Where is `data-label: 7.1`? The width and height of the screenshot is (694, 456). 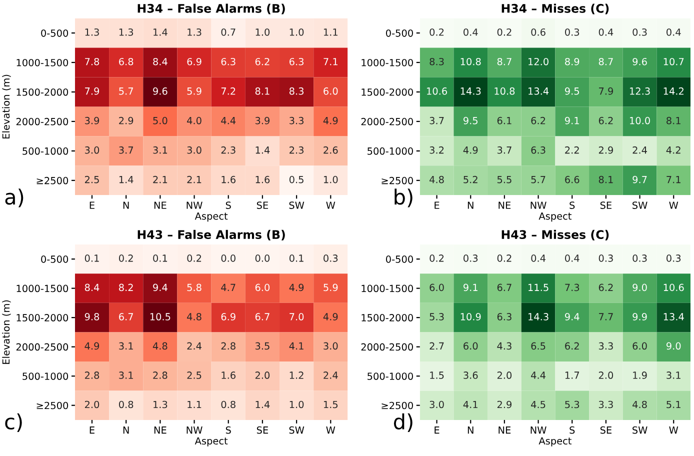
data-label: 7.1 is located at coordinates (331, 62).